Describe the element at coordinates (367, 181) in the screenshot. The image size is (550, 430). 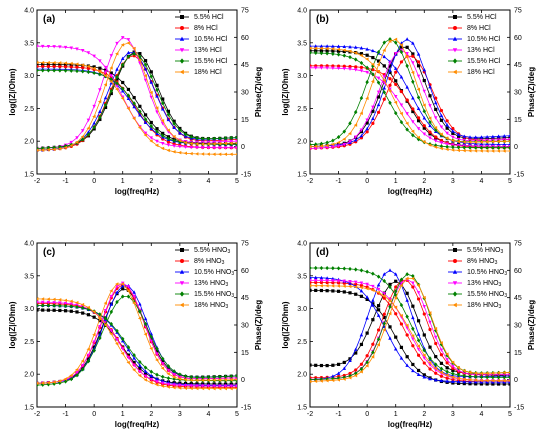
I see `x-tick-label: 0` at that location.